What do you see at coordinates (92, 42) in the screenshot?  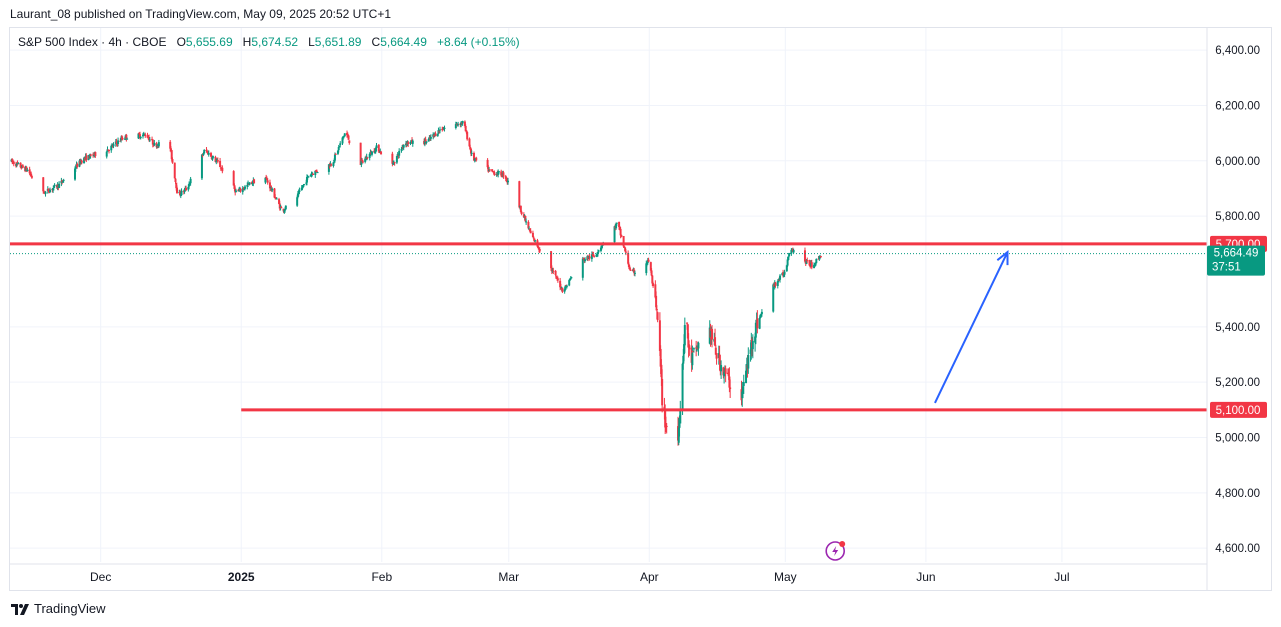 I see `symbol-info: S&P 500 Index · 4h · CBOE` at bounding box center [92, 42].